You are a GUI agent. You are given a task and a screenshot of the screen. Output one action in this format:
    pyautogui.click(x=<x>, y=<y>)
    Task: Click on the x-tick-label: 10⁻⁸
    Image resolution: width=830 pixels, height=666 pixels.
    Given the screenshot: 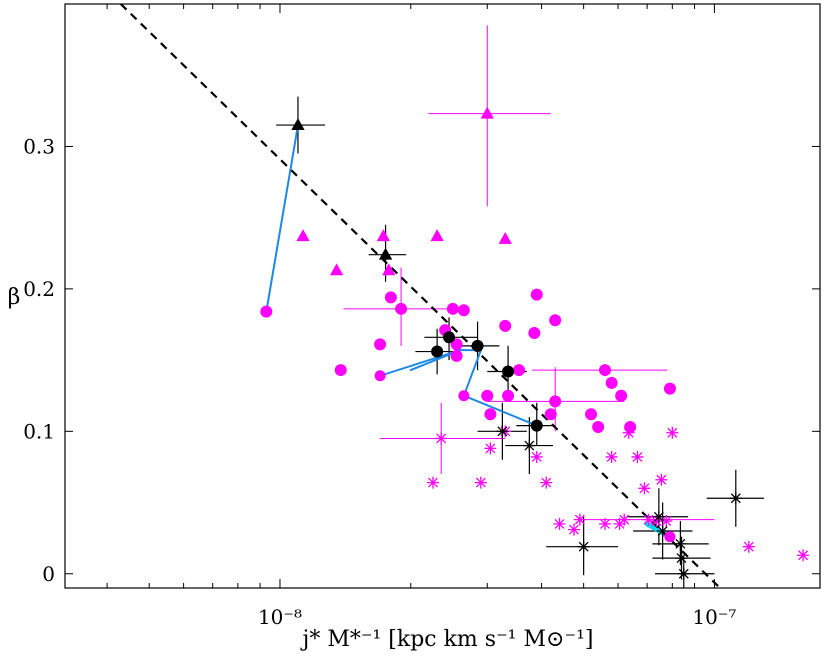 What is the action you would take?
    pyautogui.click(x=280, y=617)
    